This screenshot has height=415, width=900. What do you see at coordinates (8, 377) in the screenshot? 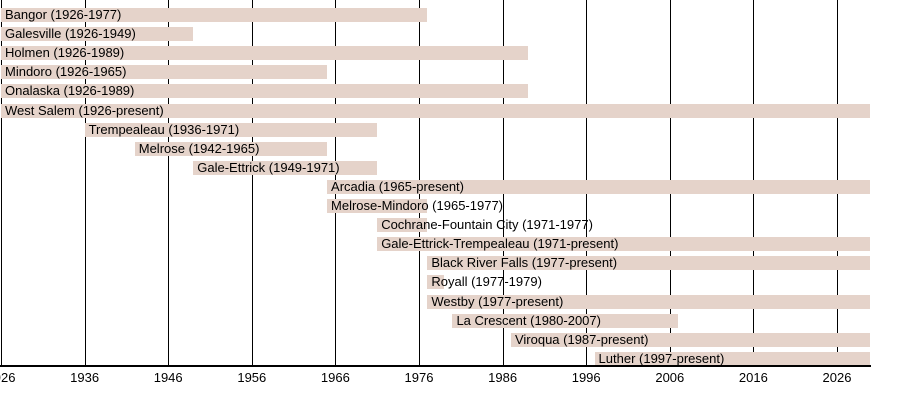
I see `x-axis-tick-label: 1926` at bounding box center [8, 377].